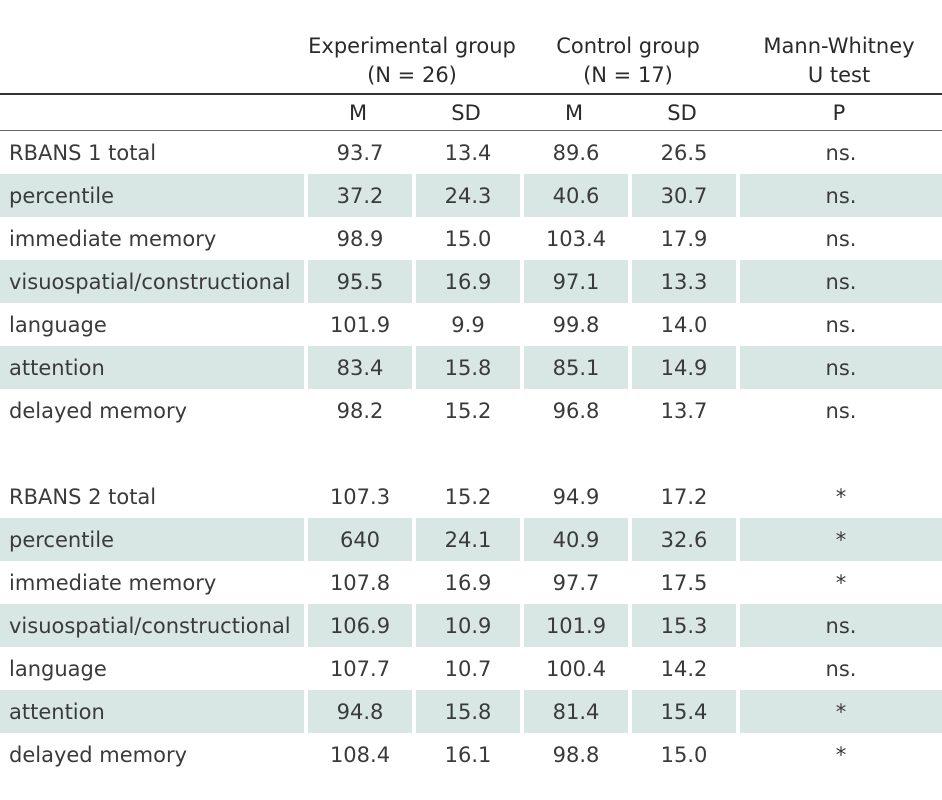  I want to click on exp-sd-cell: 10.9, so click(466, 625).